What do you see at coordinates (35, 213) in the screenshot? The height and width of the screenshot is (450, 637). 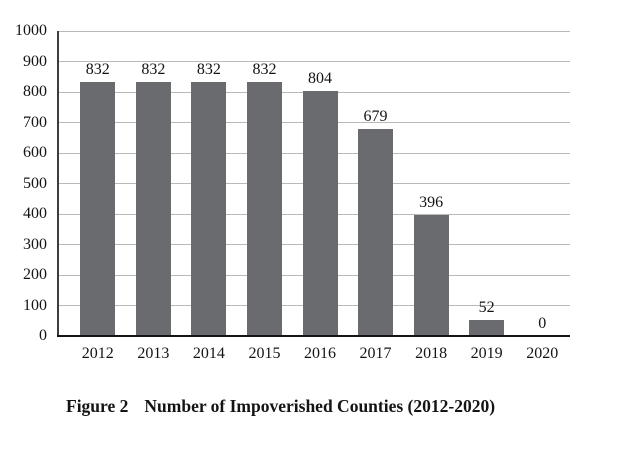 I see `y-axis-tick-label: 400` at bounding box center [35, 213].